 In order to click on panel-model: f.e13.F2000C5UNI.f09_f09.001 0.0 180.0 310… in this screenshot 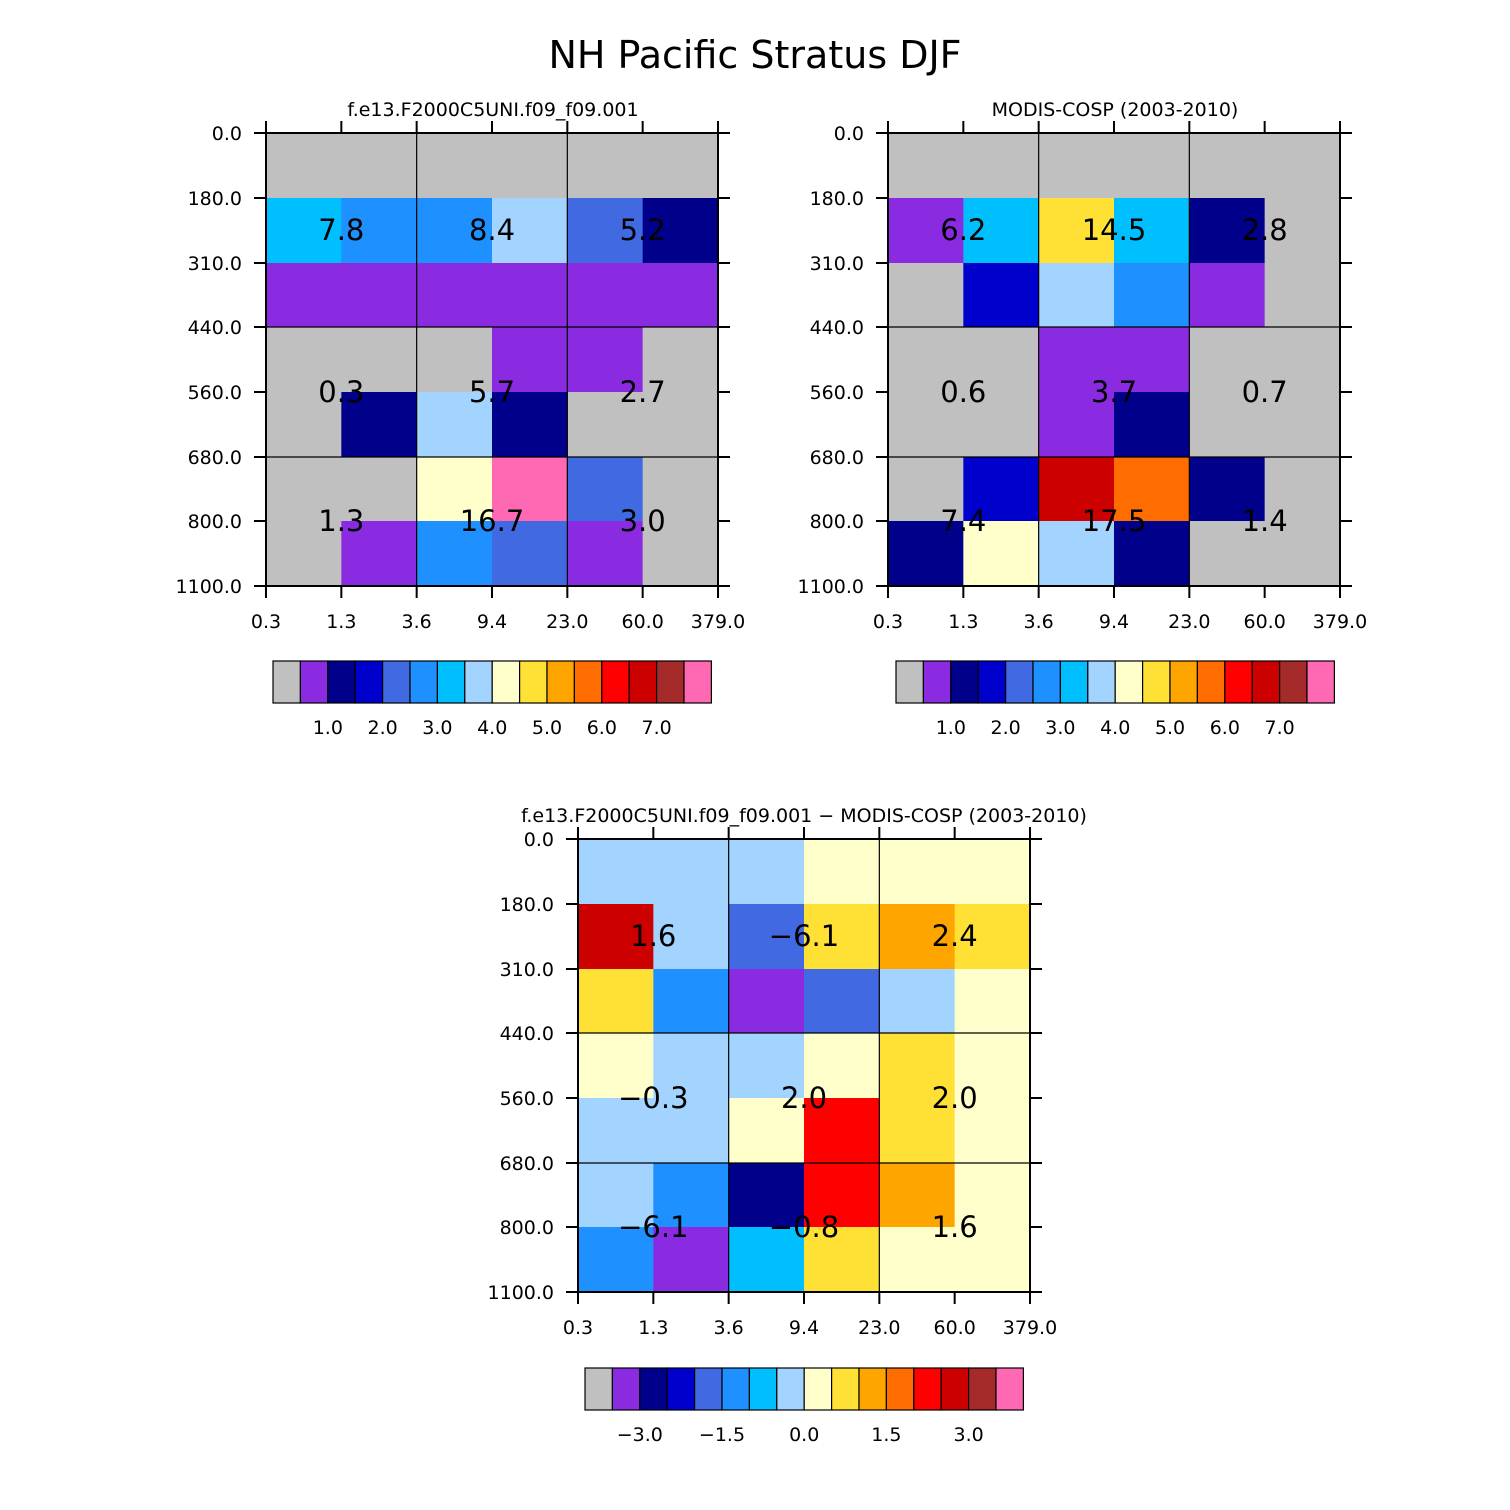, I will do `click(461, 366)`.